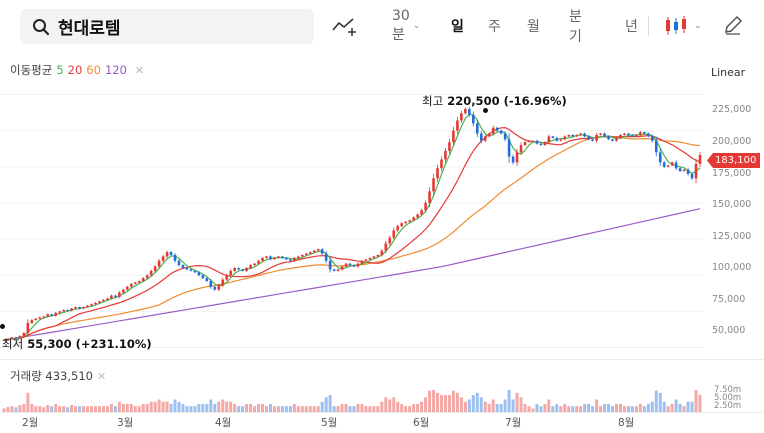 Image resolution: width=764 pixels, height=433 pixels. I want to click on ma120-label: 120, so click(115, 70).